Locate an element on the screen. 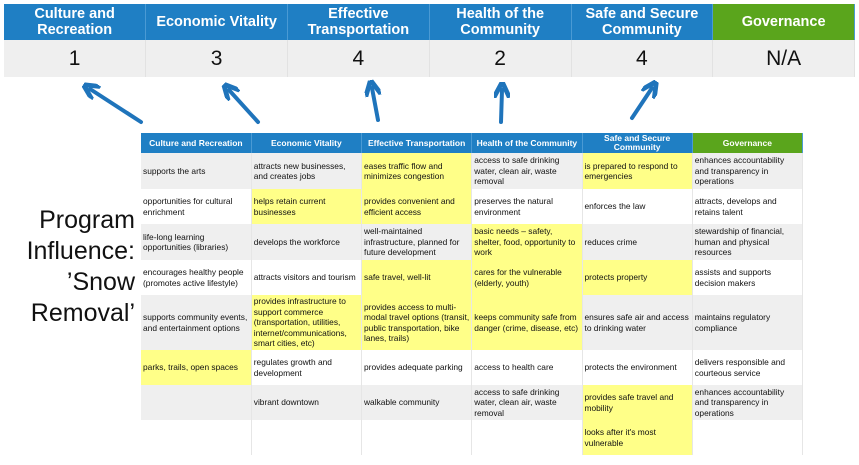  summary-header: Culture and Recreation is located at coordinates (75, 22).